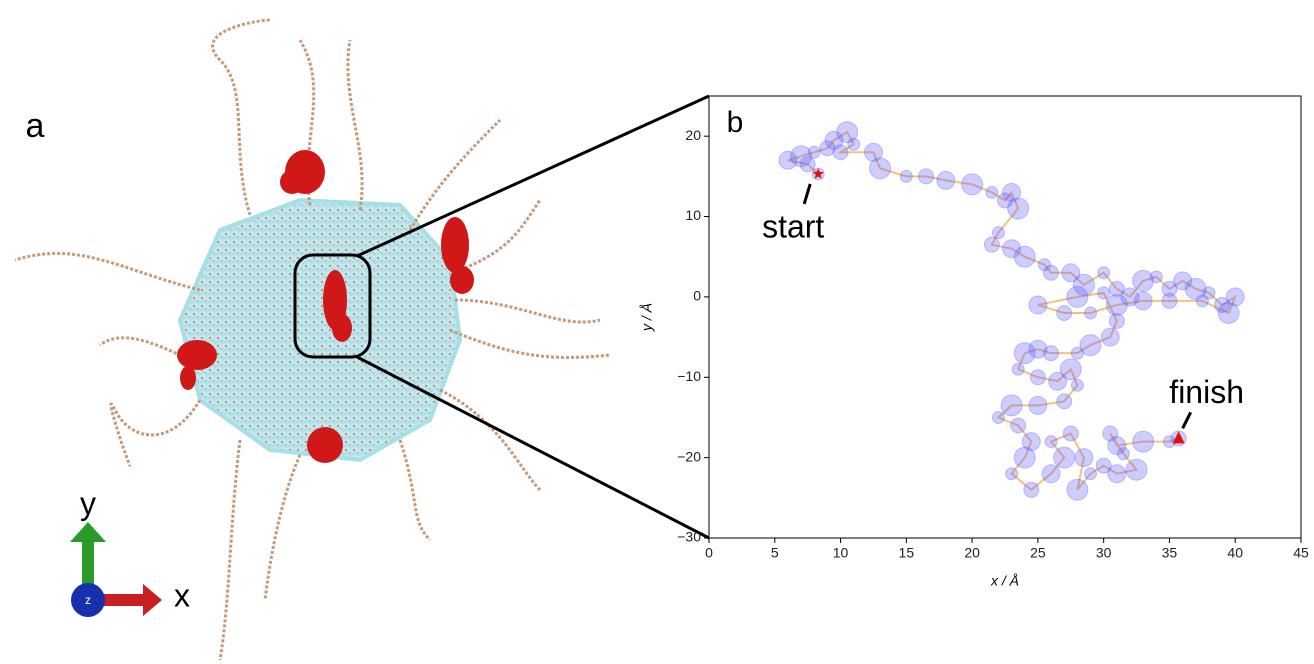  I want to click on y-tick-label: 10, so click(693, 215).